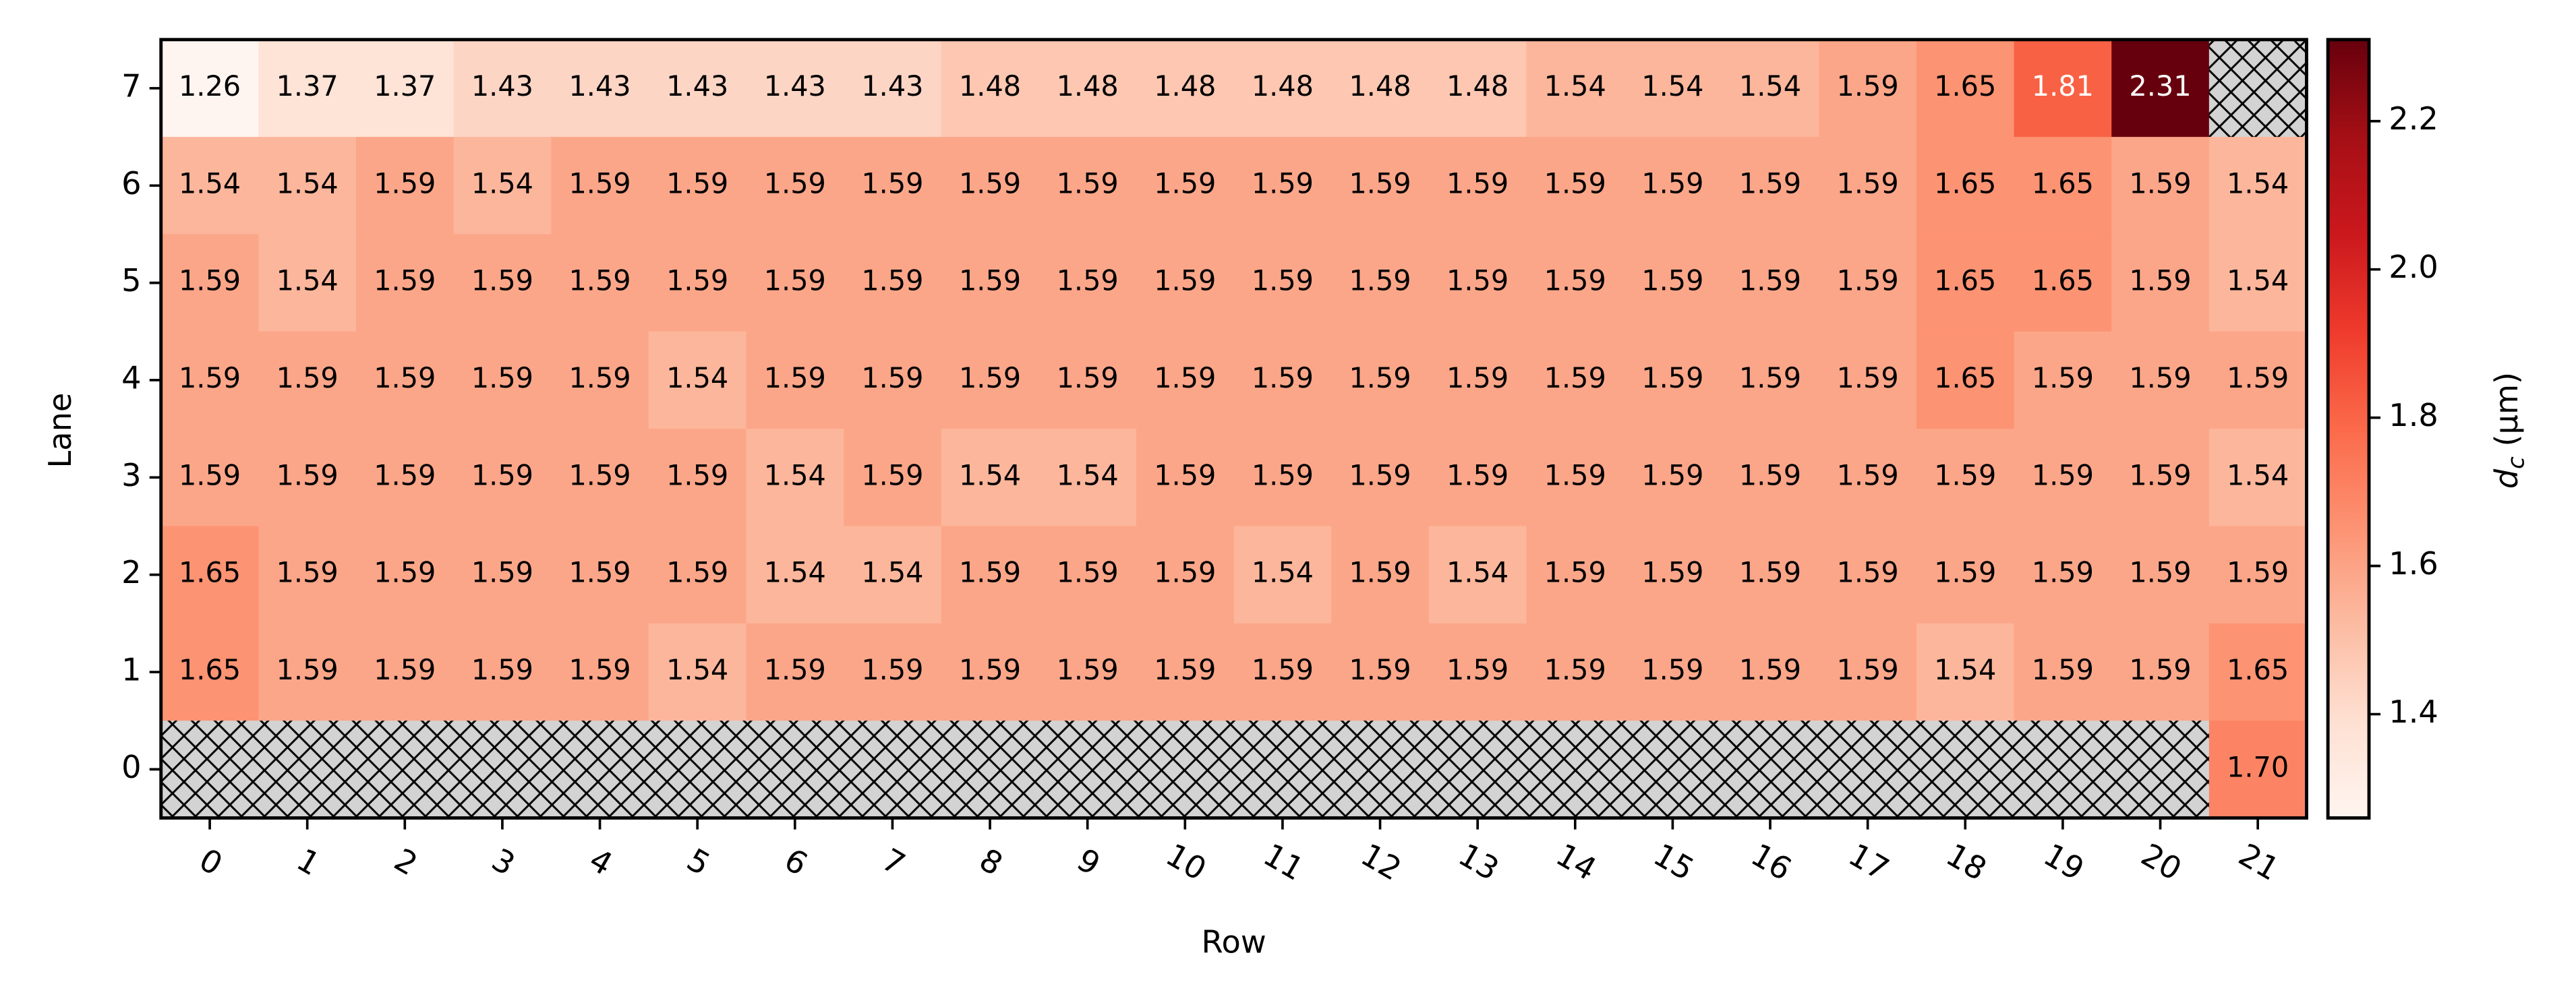 The image size is (2576, 1007). Describe the element at coordinates (1772, 862) in the screenshot. I see `x-tick-label: 16` at that location.